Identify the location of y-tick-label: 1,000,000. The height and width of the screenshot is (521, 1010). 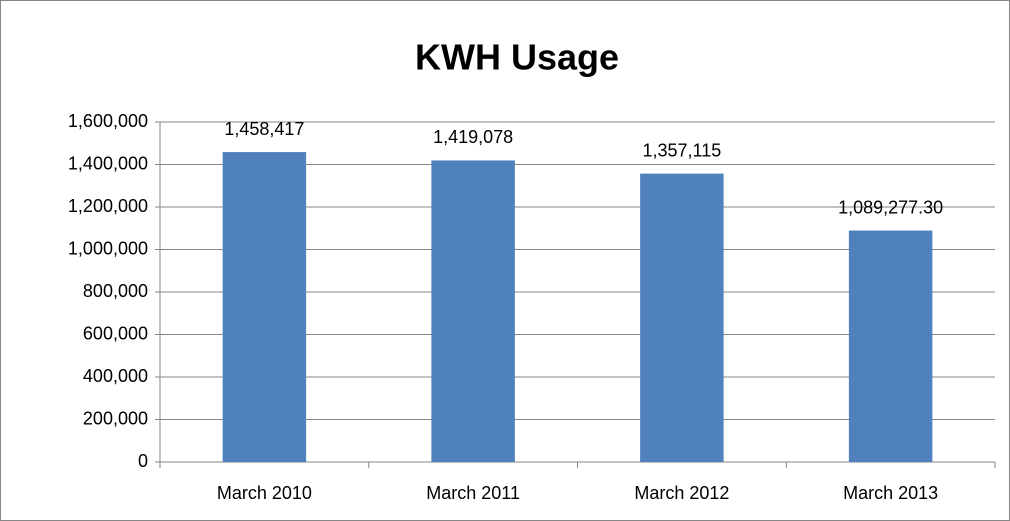
(108, 248).